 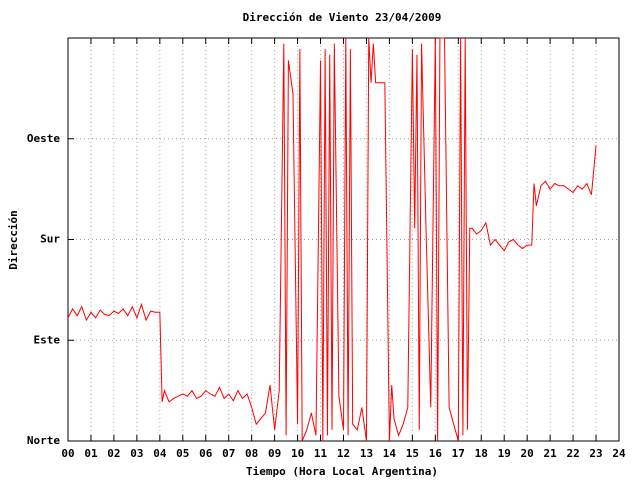 What do you see at coordinates (412, 453) in the screenshot?
I see `x-tick-label: 15` at bounding box center [412, 453].